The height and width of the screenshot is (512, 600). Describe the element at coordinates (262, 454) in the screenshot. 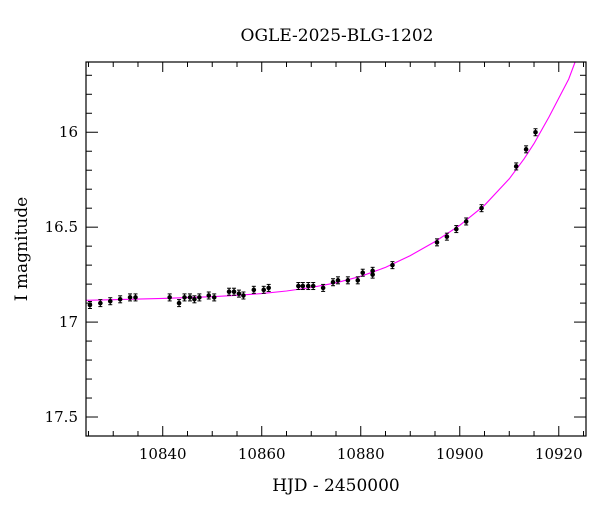

I see `x-tick-label: 10860` at that location.